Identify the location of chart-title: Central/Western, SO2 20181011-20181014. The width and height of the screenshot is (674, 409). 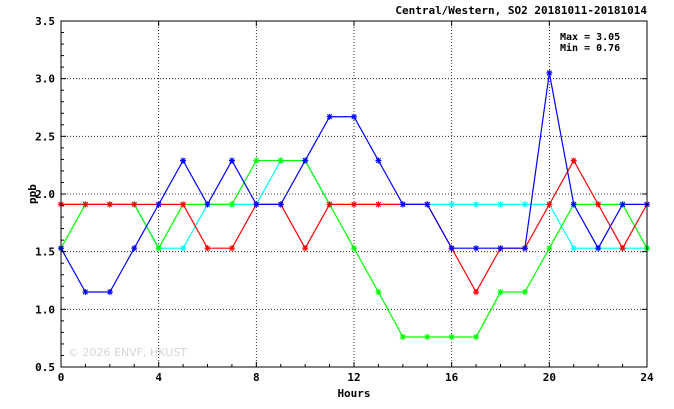
(521, 10).